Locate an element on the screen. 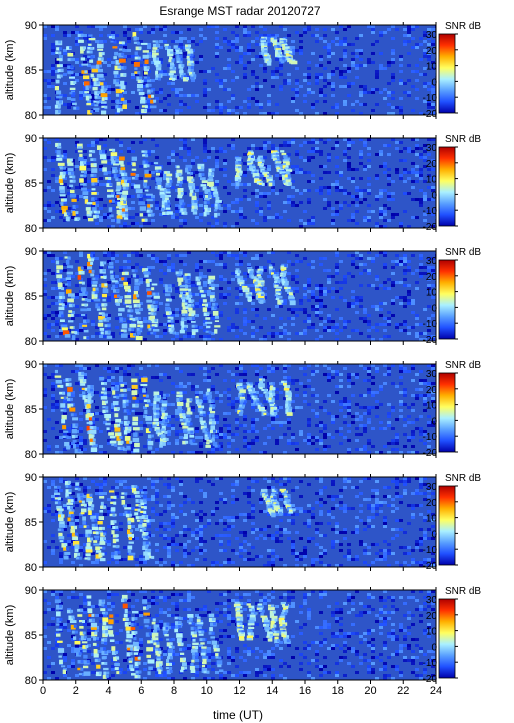  x-tick-label: 24 is located at coordinates (436, 691).